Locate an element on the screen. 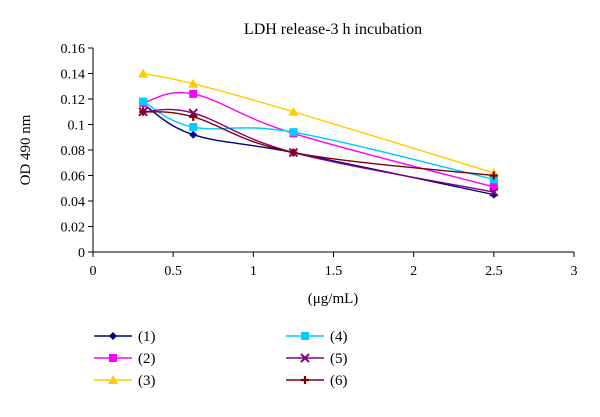 The image size is (600, 417). y-tick-label: 0.14 is located at coordinates (73, 75).